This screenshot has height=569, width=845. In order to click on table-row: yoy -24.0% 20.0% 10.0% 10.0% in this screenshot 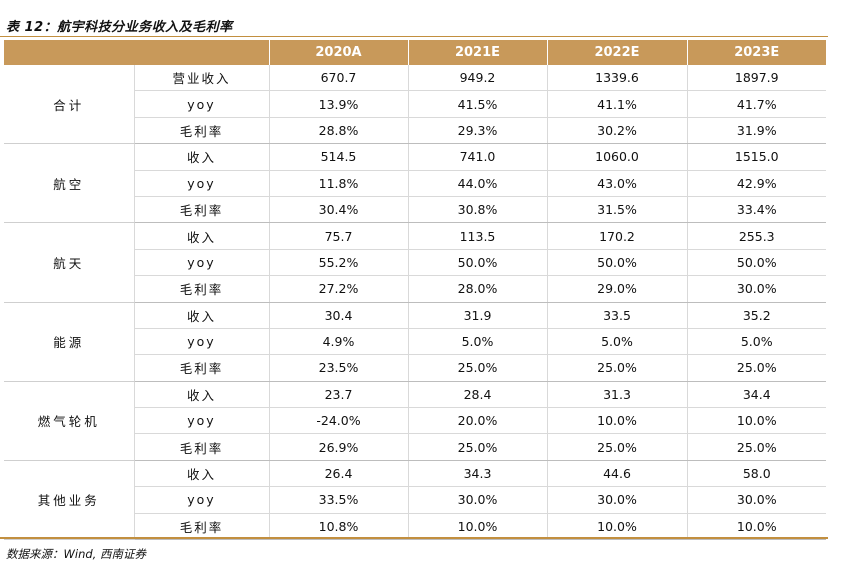, I will do `click(415, 421)`.